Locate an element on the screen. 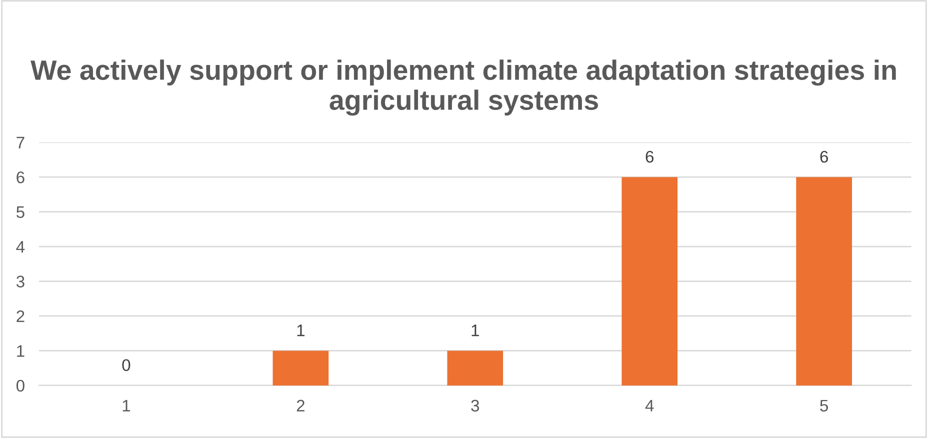  chart-title: We actively support or implement climate adaptation strategies in agricultural systems is located at coordinates (463, 88).